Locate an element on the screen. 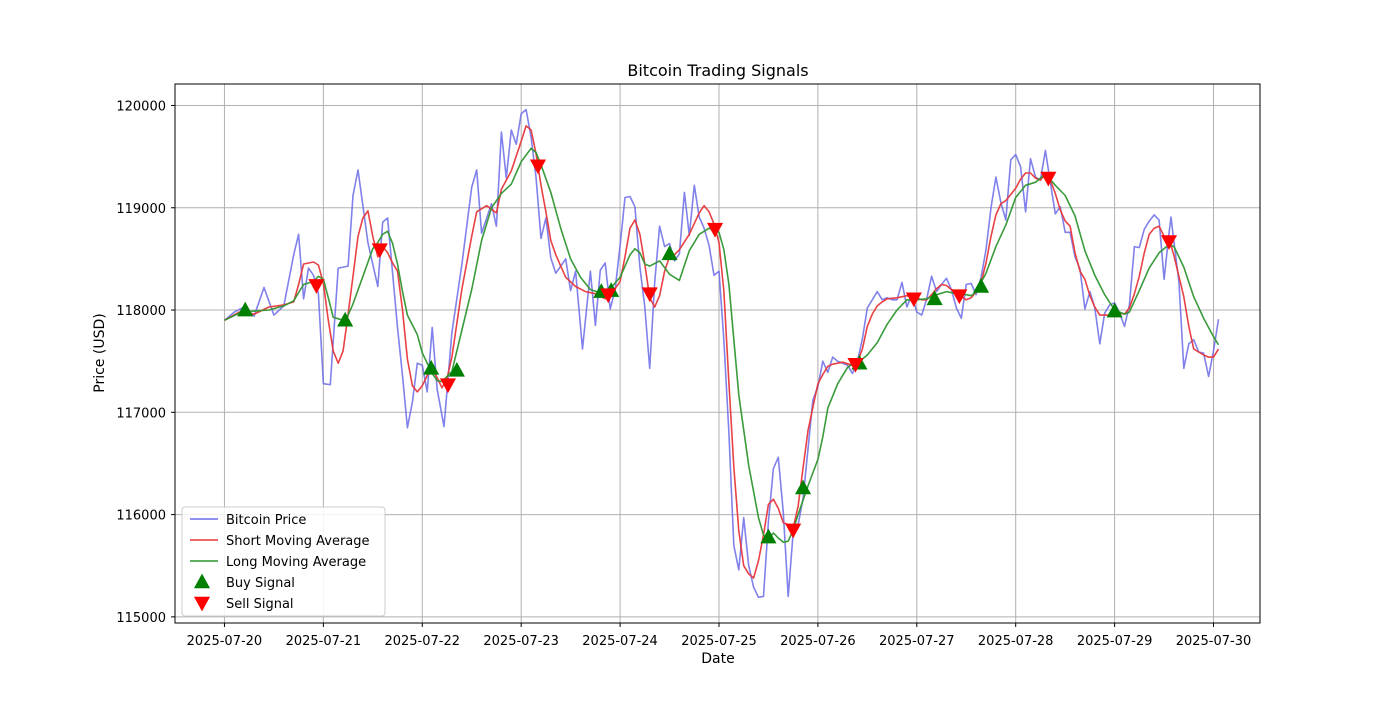  legend-label-buy-signal: Buy Signal is located at coordinates (260, 583).